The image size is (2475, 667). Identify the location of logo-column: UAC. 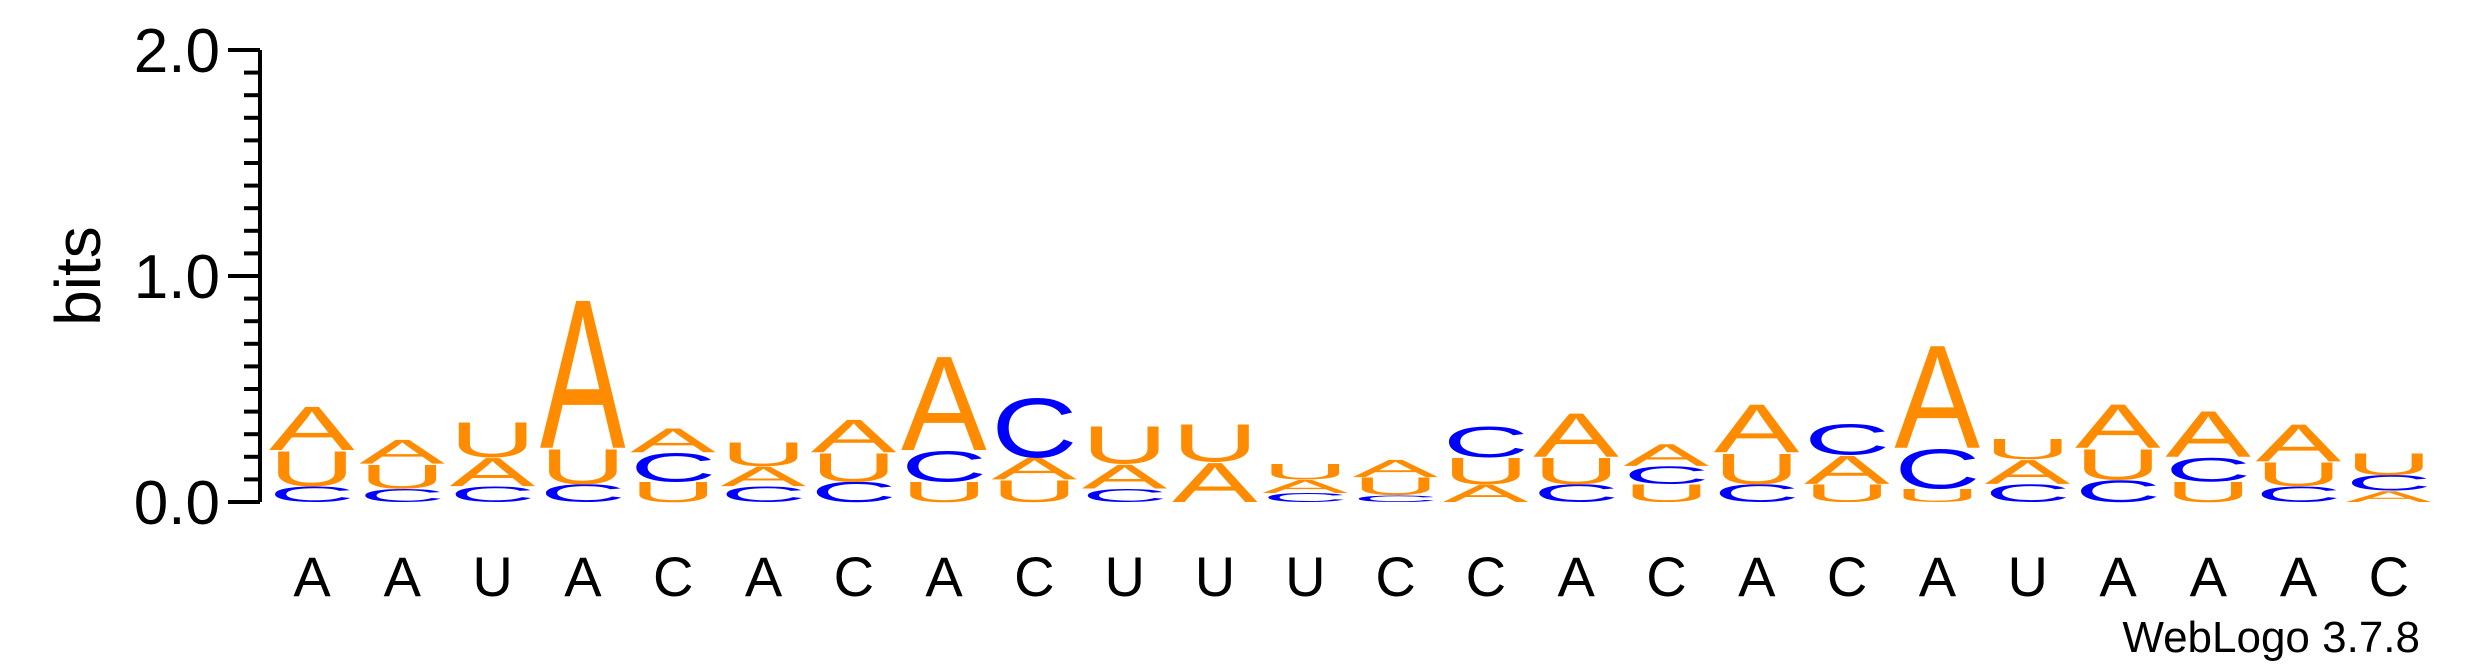
(1847, 461).